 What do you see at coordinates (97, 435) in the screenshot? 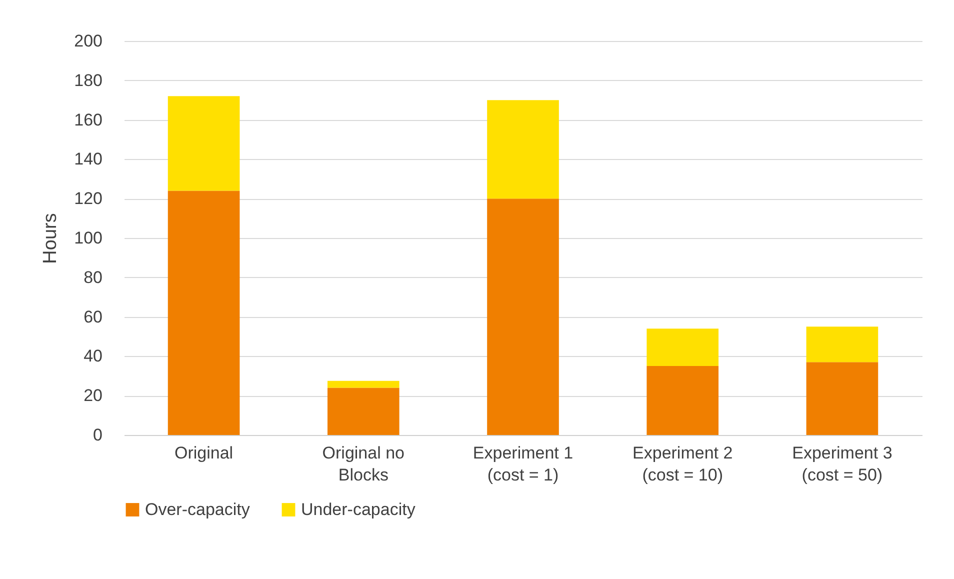
I see `y-tick-label: 0` at bounding box center [97, 435].